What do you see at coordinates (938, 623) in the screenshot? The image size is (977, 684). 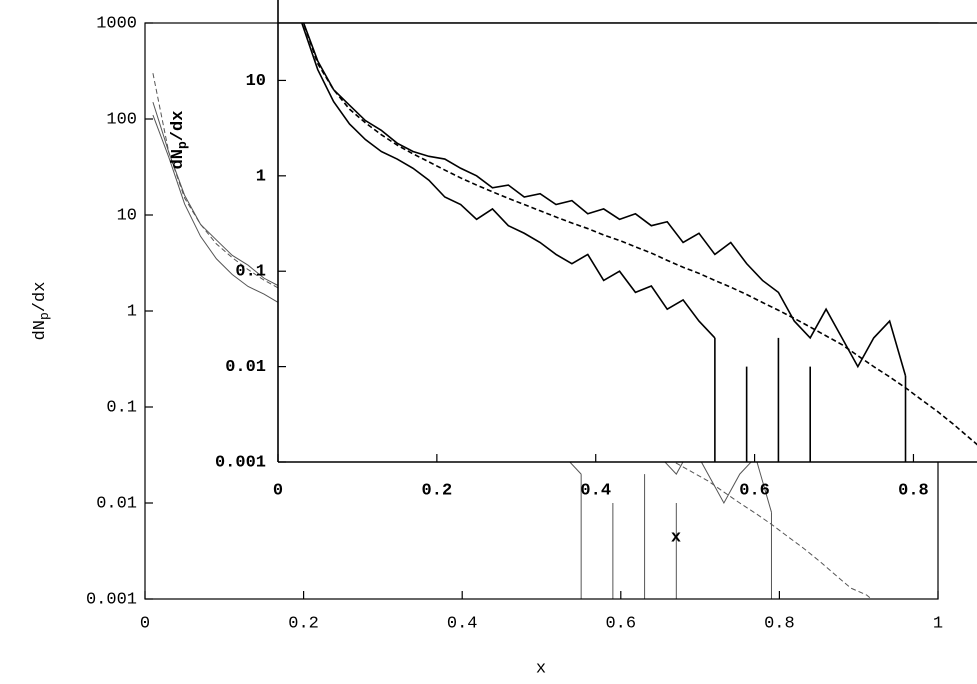 I see `x-tick-label: 1` at bounding box center [938, 623].